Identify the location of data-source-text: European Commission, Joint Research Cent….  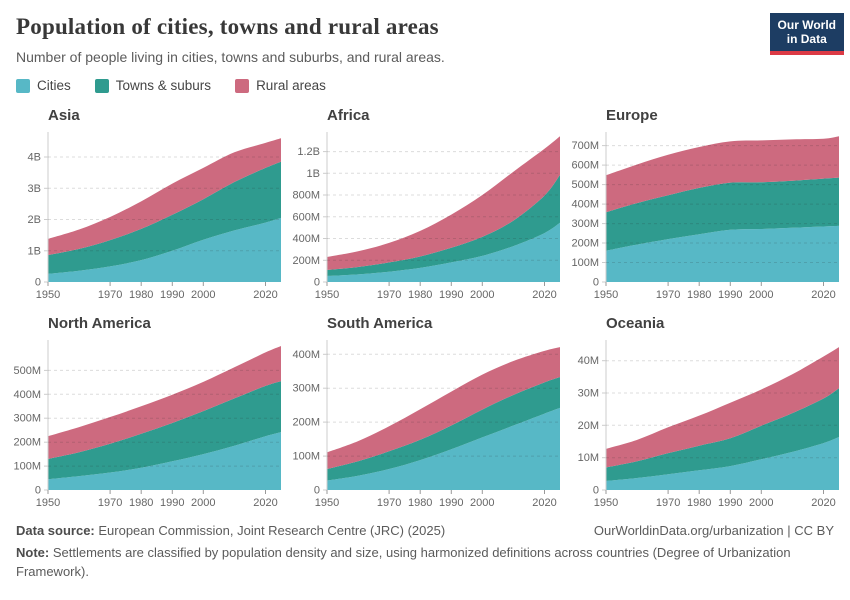
(270, 530).